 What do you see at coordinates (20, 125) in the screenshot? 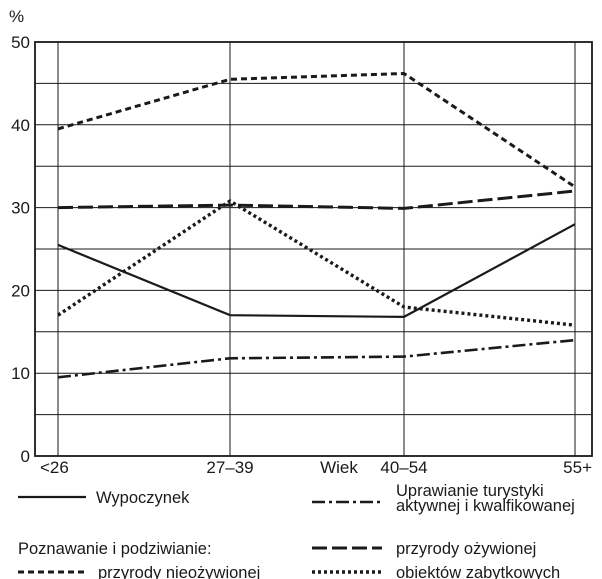
I see `y-tick-label: 40` at bounding box center [20, 125].